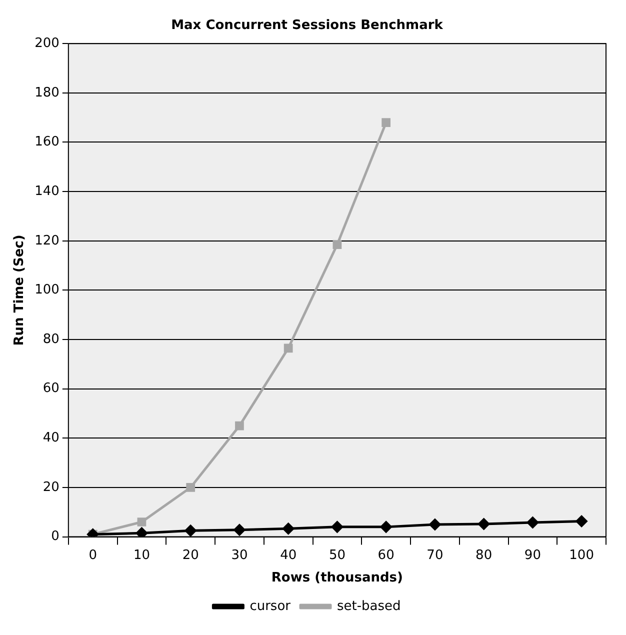  What do you see at coordinates (47, 142) in the screenshot?
I see `y-tick-label: 160` at bounding box center [47, 142].